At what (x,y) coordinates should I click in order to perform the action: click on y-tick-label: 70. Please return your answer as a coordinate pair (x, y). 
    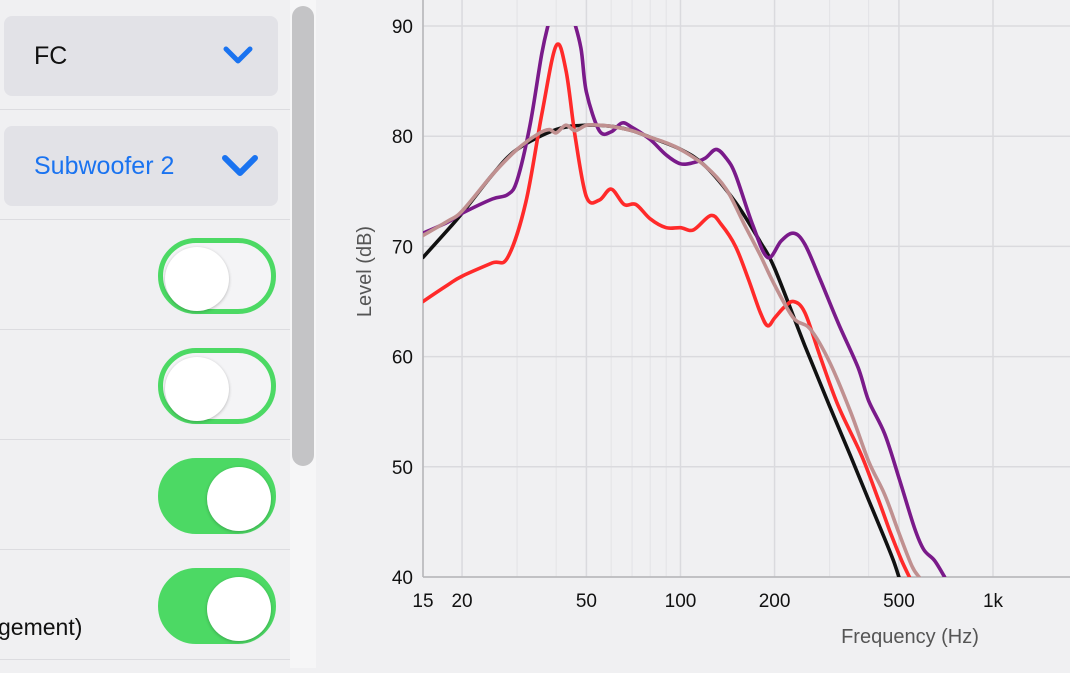
    Looking at the image, I should click on (402, 247).